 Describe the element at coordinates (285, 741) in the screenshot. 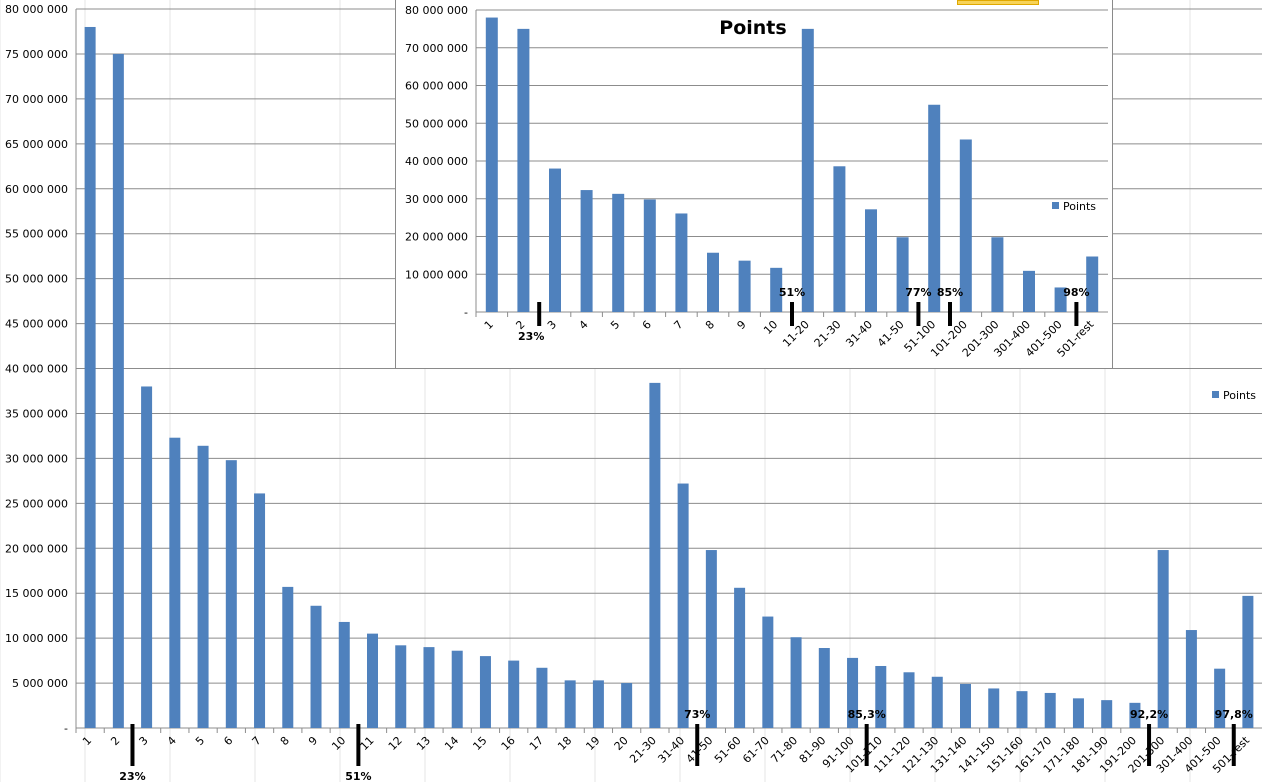

I see `main-x-tick-label: 8` at that location.